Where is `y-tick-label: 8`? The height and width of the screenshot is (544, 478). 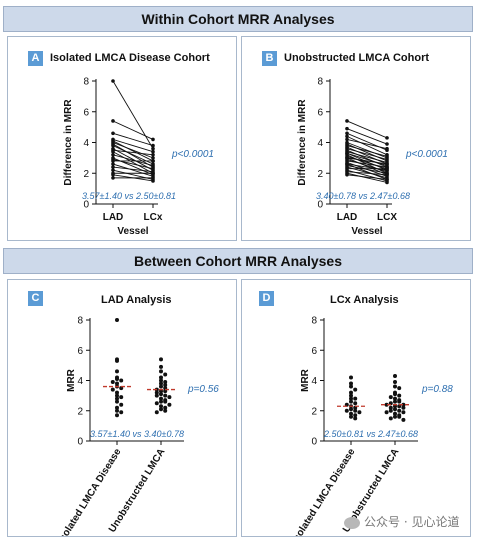
y-tick-label: 8 is located at coordinates (86, 82).